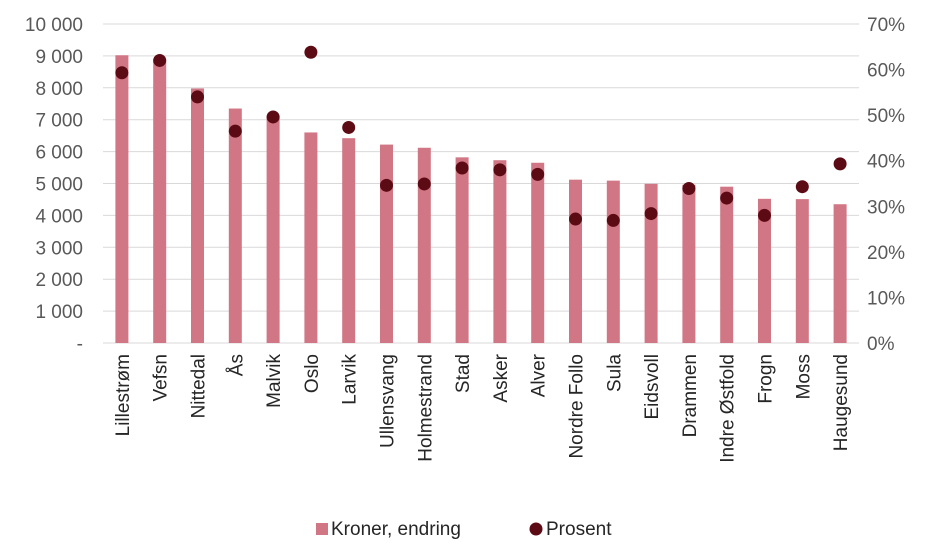 The image size is (929, 545). I want to click on category-label: Nordre Follo, so click(577, 406).